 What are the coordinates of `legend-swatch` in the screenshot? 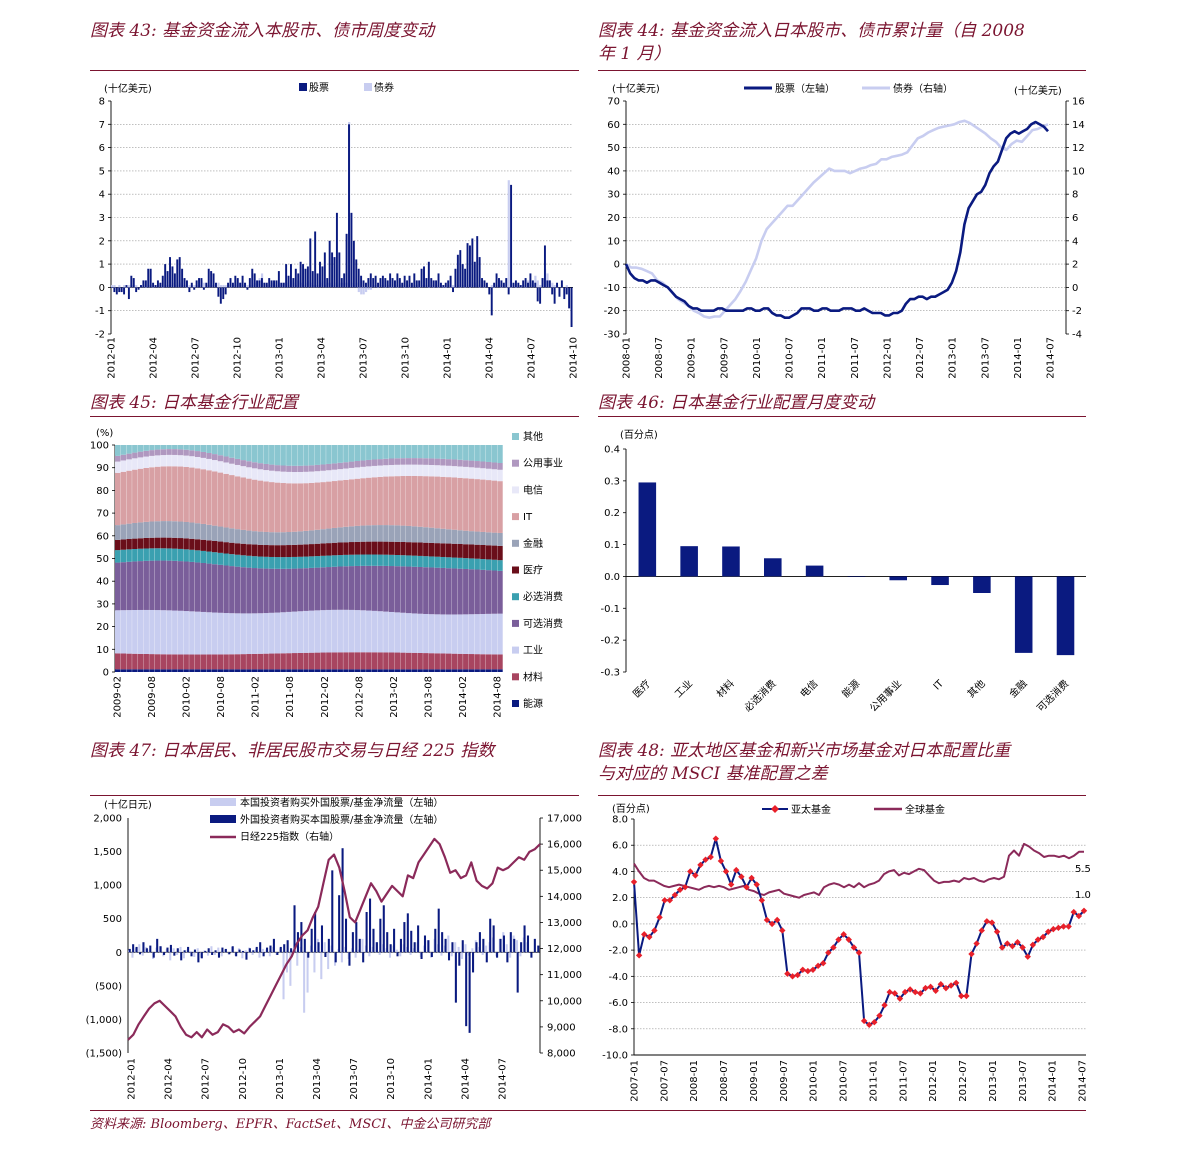 It's located at (515, 463).